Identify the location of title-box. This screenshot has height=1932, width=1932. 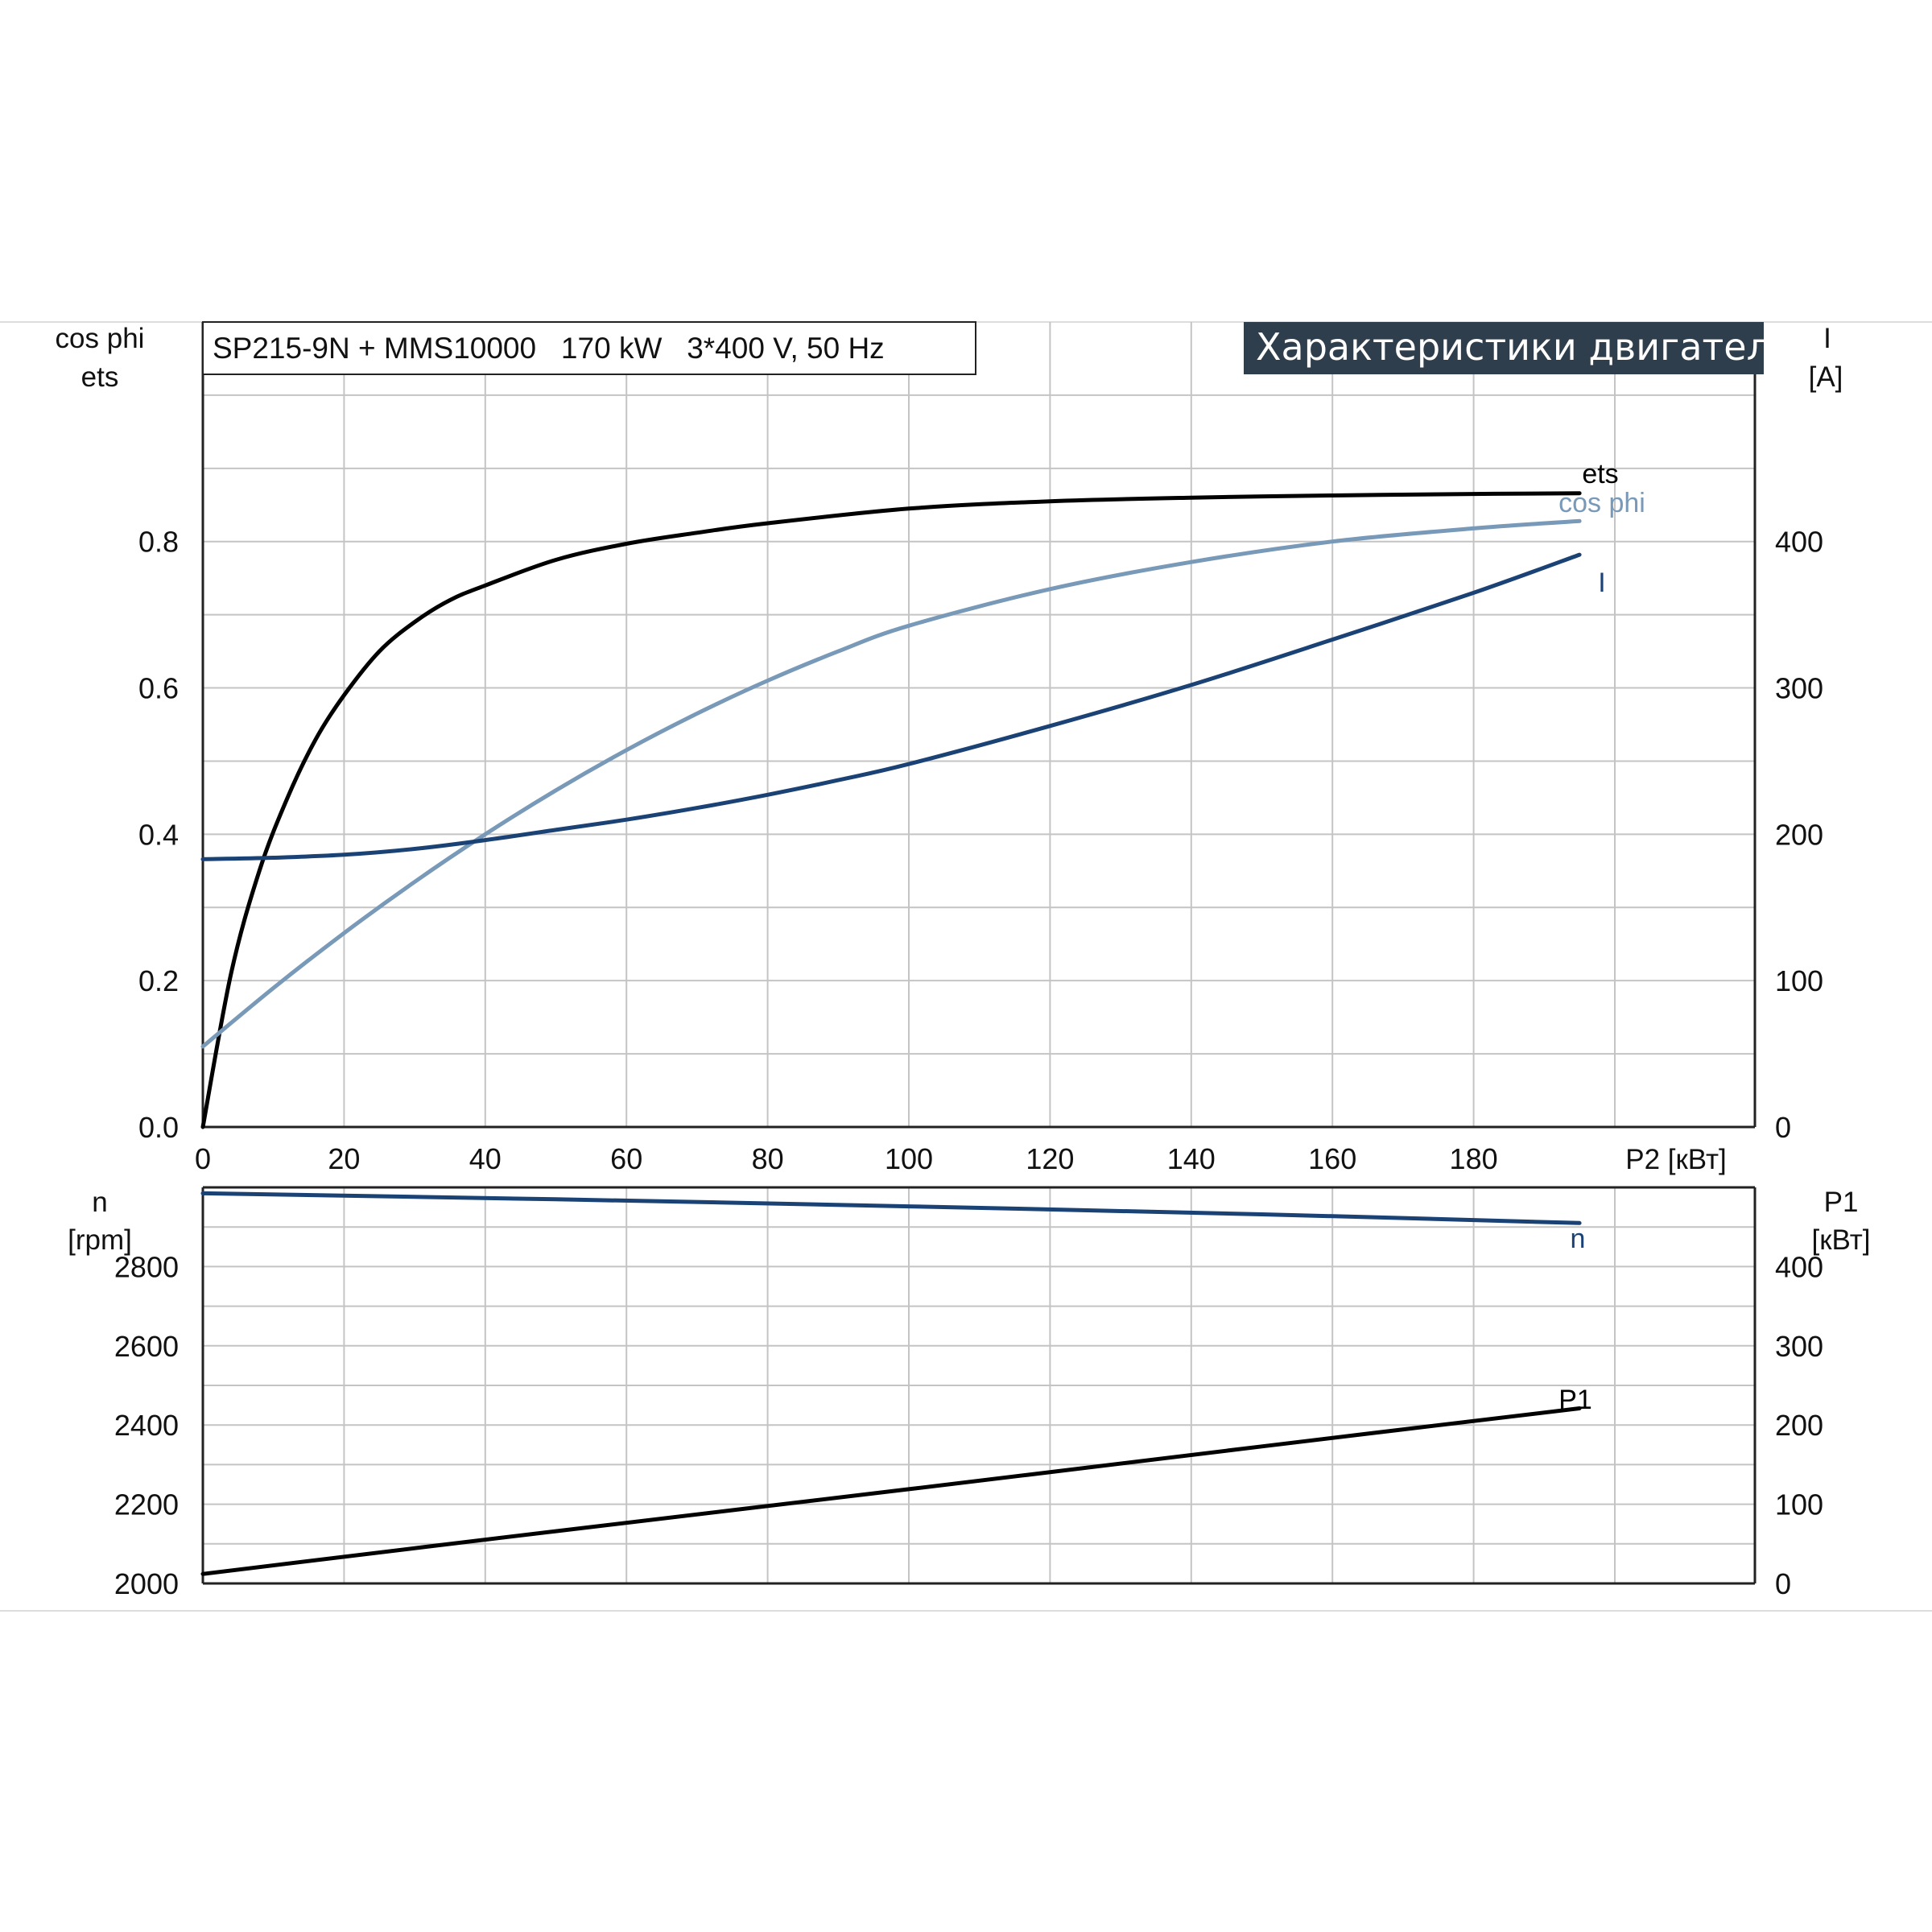
(1504, 348).